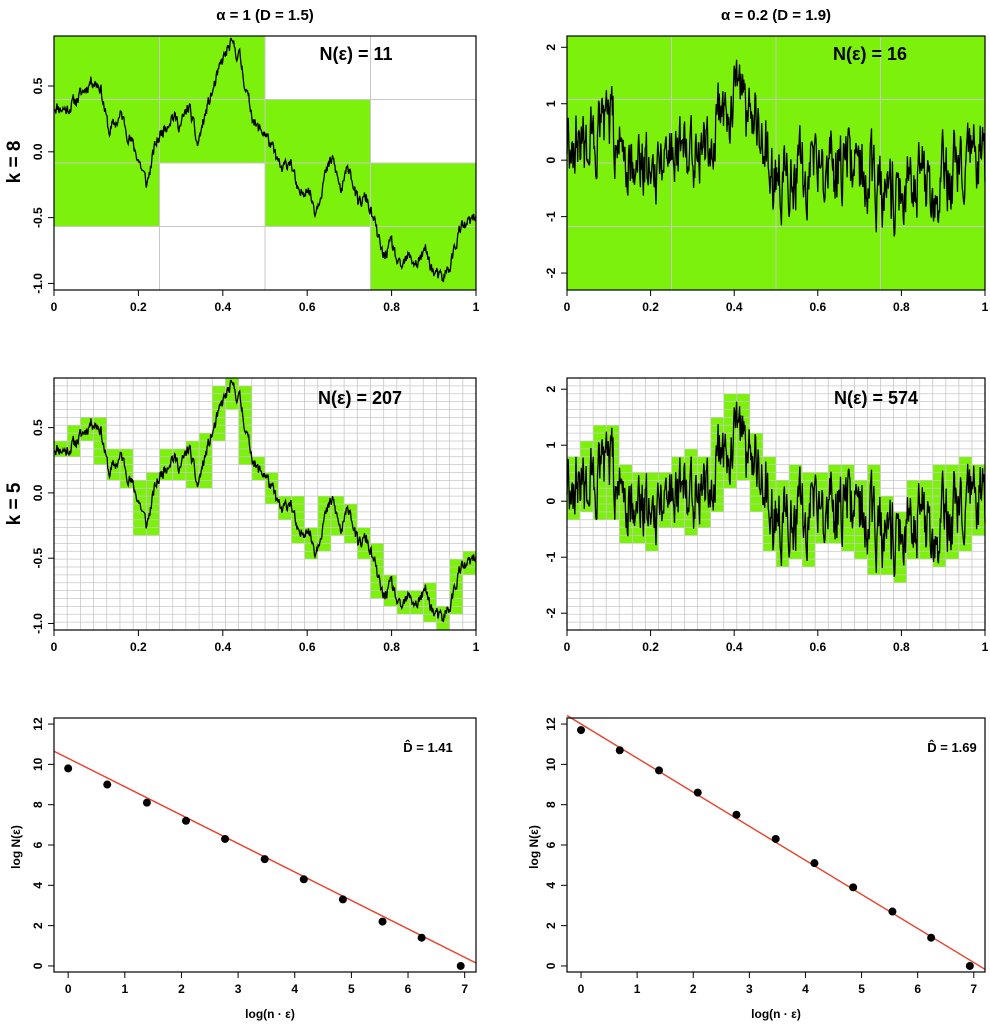 The width and height of the screenshot is (990, 1026). I want to click on row-label-k5: k = 5, so click(14, 503).